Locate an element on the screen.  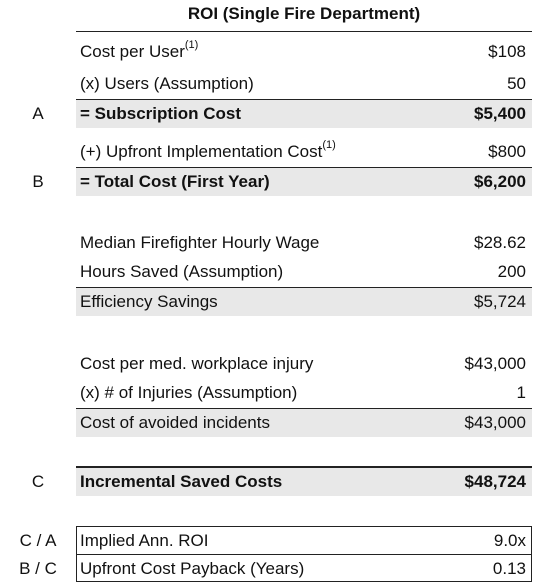
table-title: ROI (Single Fire Department) is located at coordinates (304, 13).